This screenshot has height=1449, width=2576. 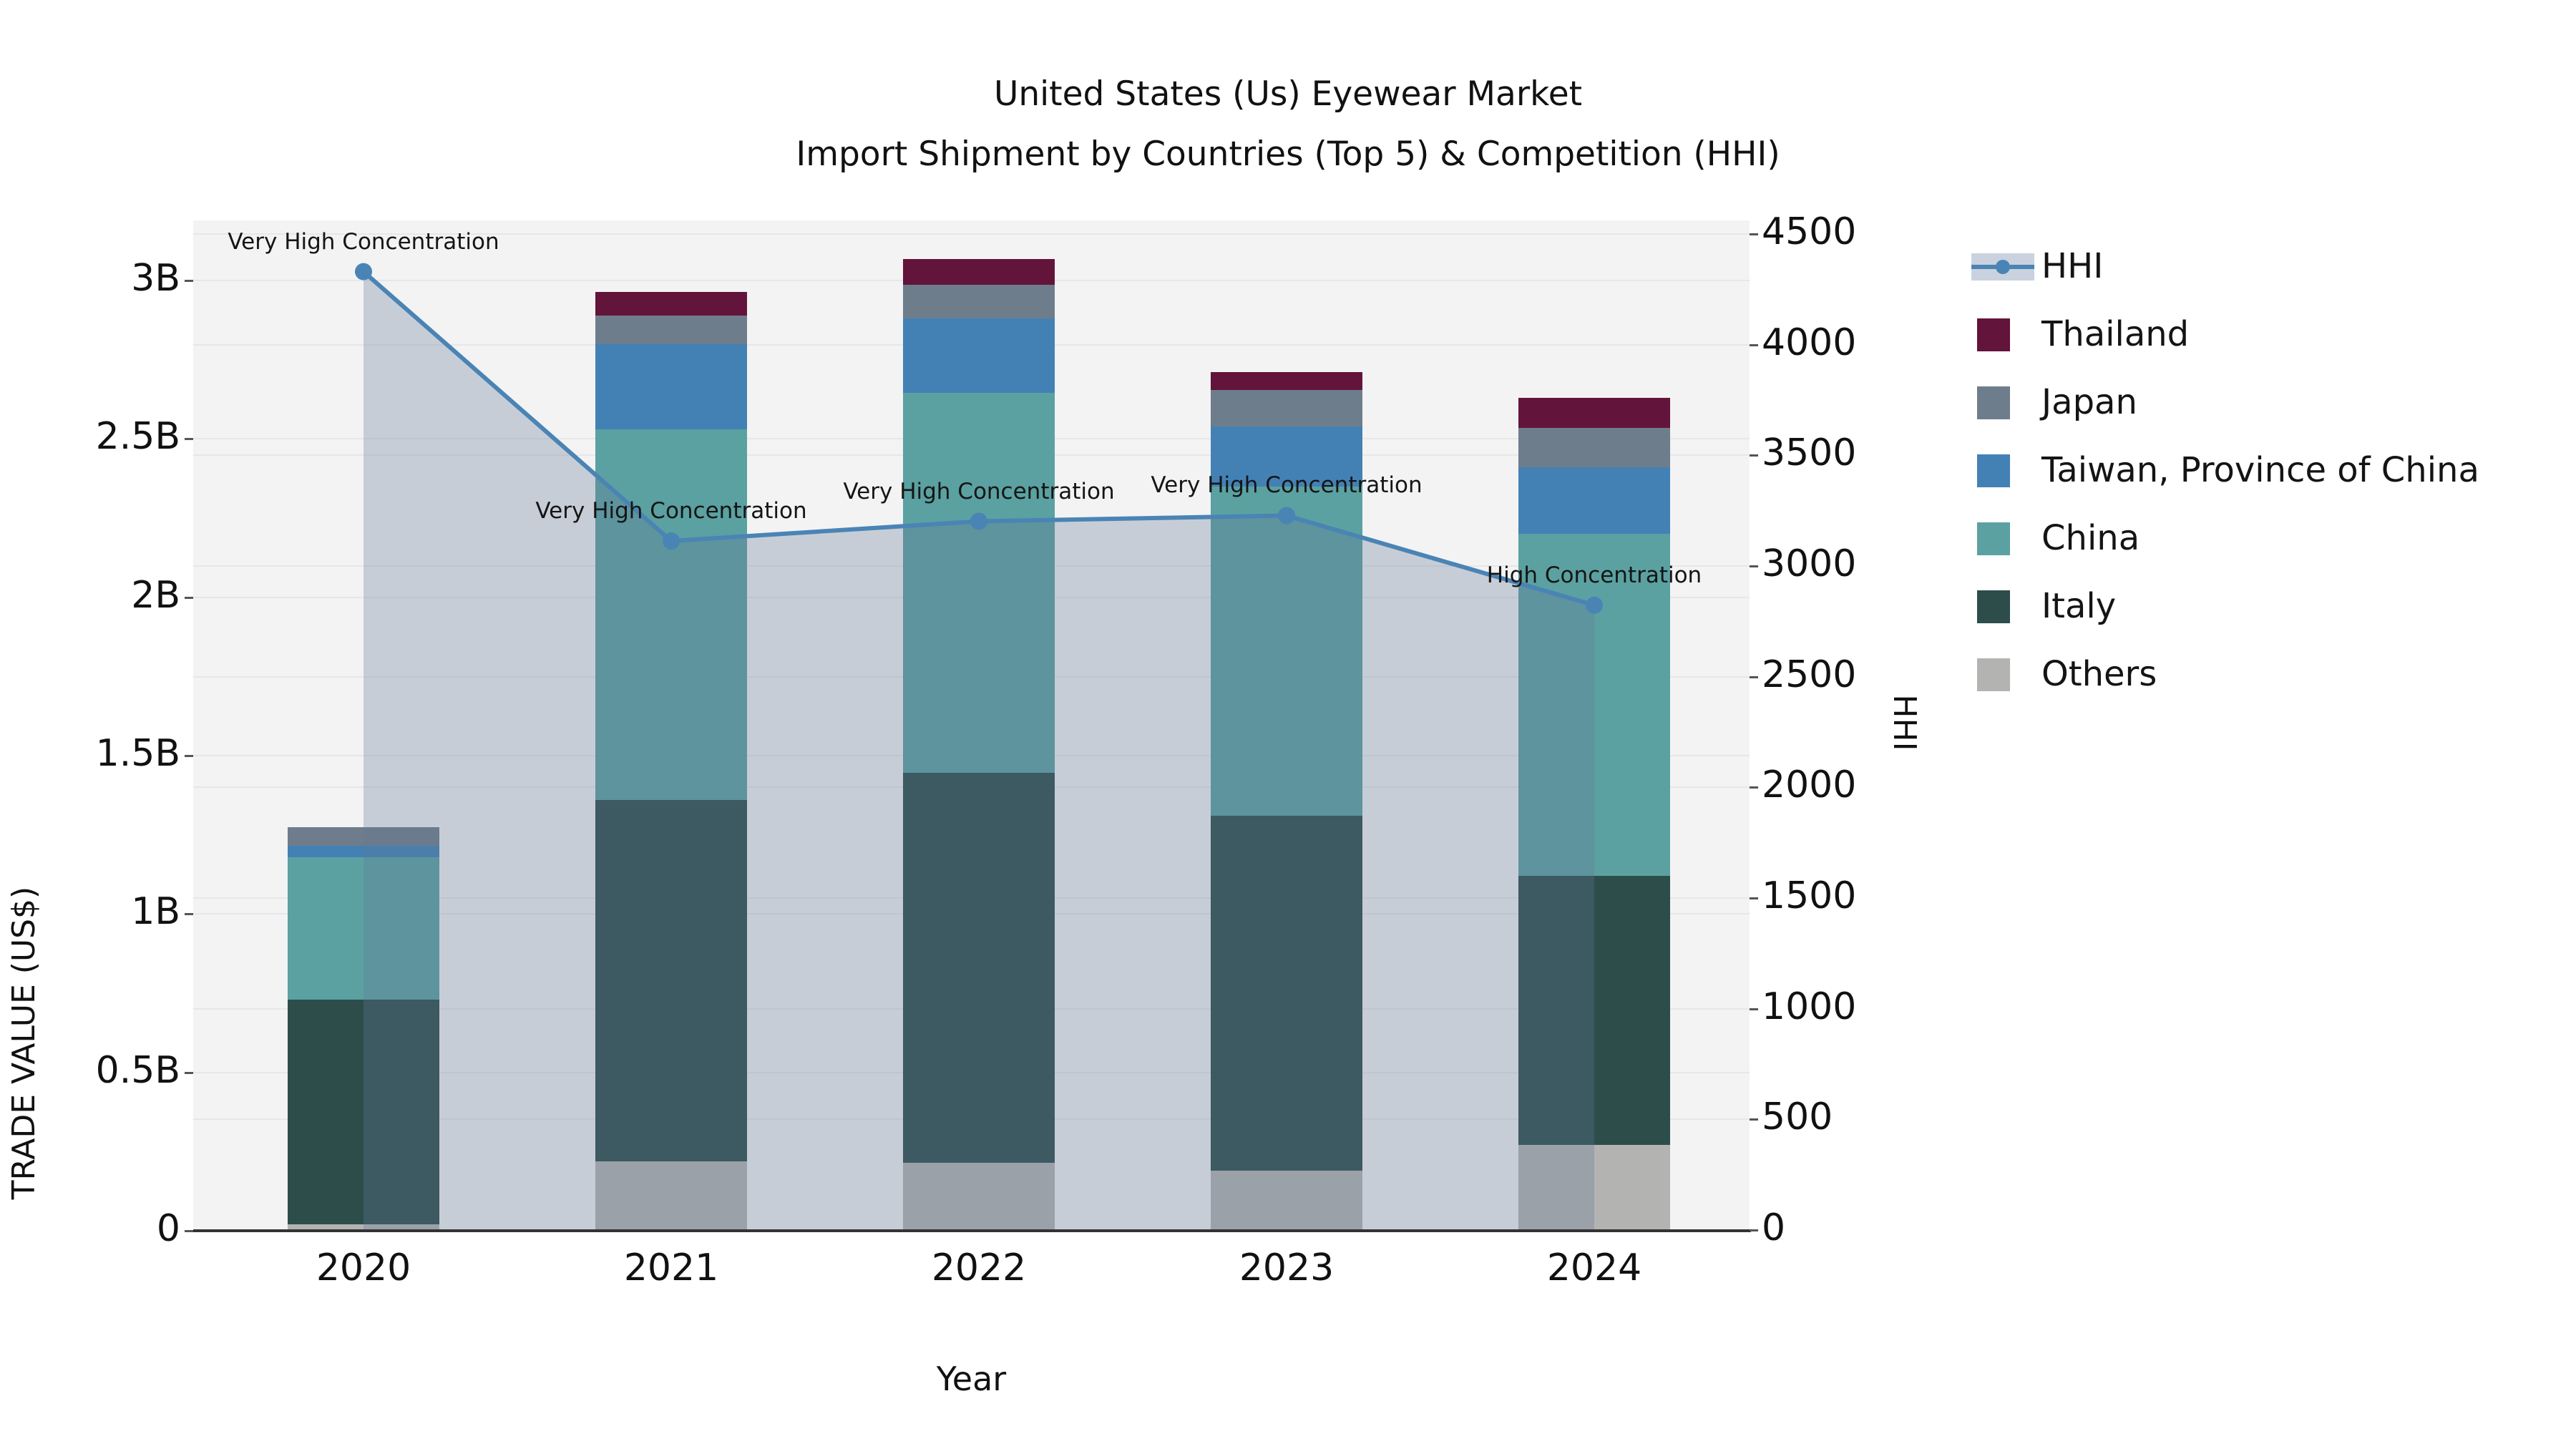 What do you see at coordinates (363, 1267) in the screenshot?
I see `x-tick-label-2020: 2020` at bounding box center [363, 1267].